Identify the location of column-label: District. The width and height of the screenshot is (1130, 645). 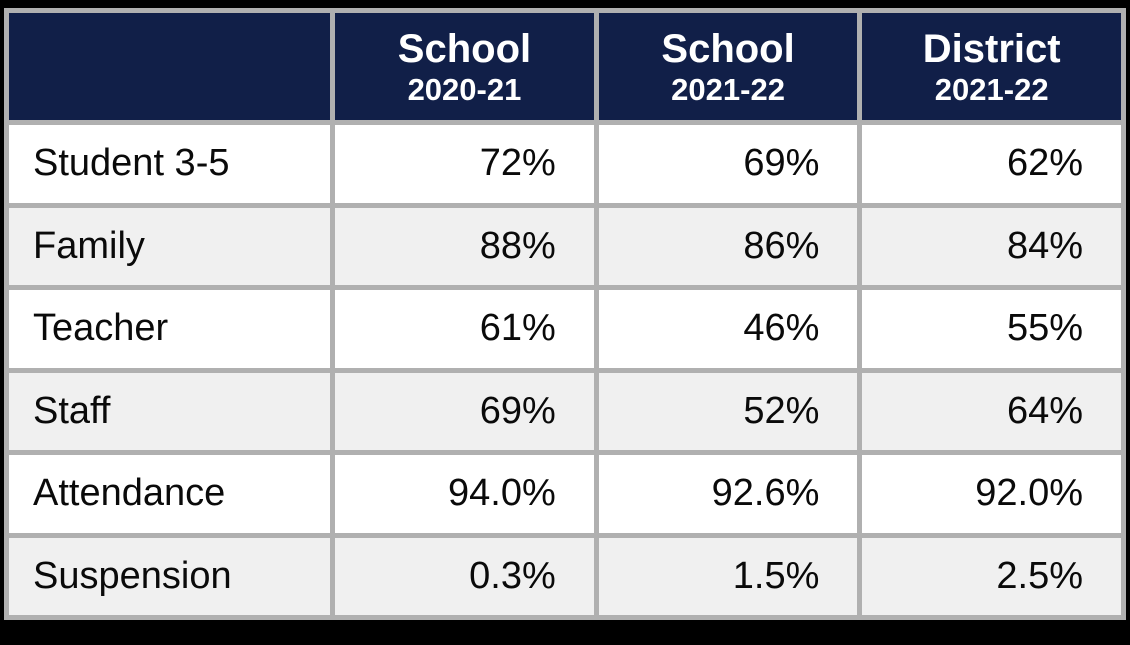
(991, 48).